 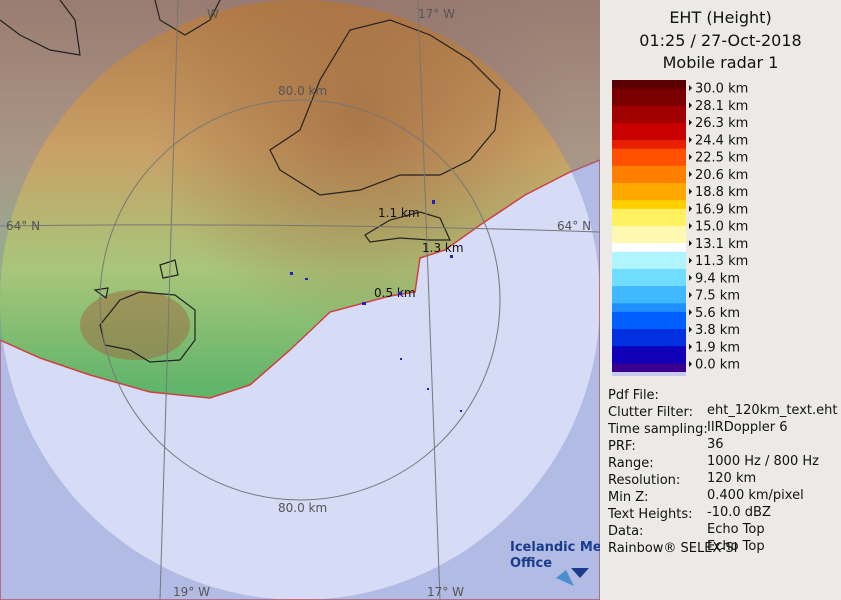 I want to click on legend-label: 18.8 km, so click(x=721, y=192).